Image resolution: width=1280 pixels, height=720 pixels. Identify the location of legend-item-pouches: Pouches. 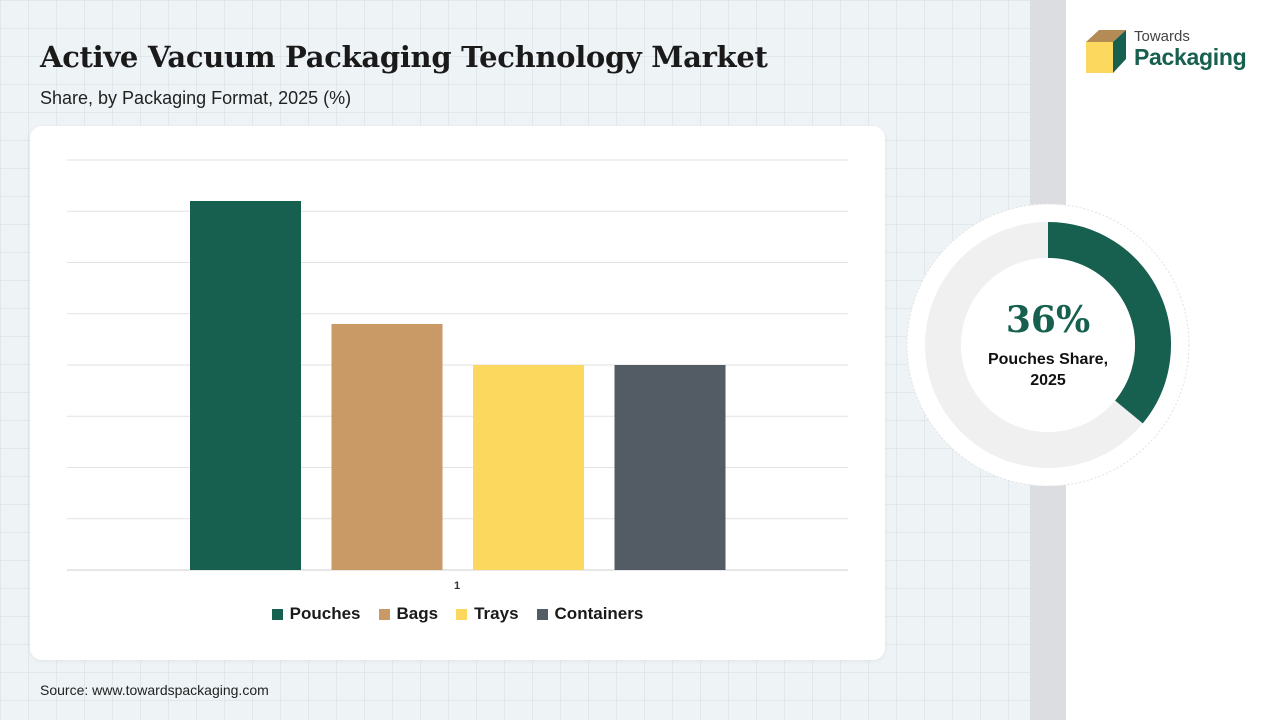
(316, 614).